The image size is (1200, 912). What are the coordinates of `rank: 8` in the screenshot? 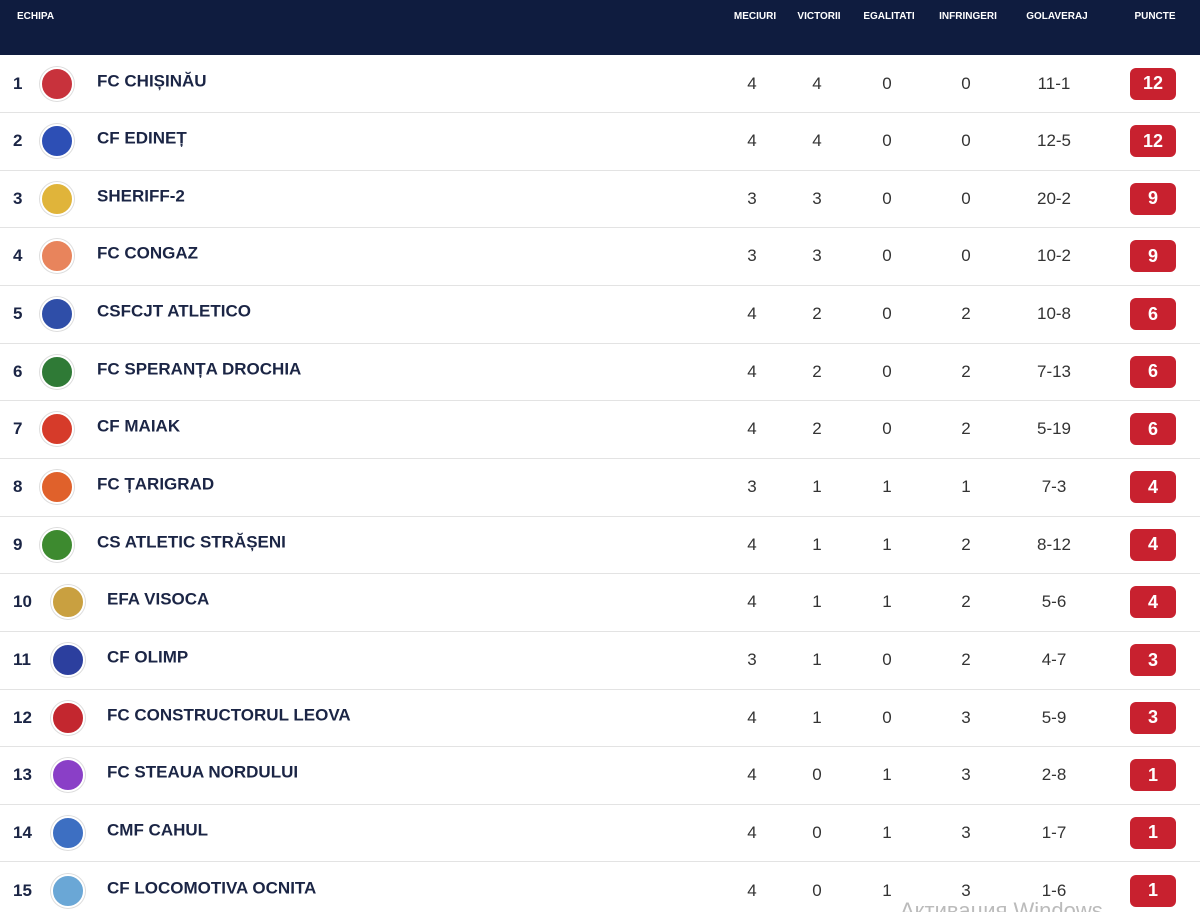 It's located at (18, 487).